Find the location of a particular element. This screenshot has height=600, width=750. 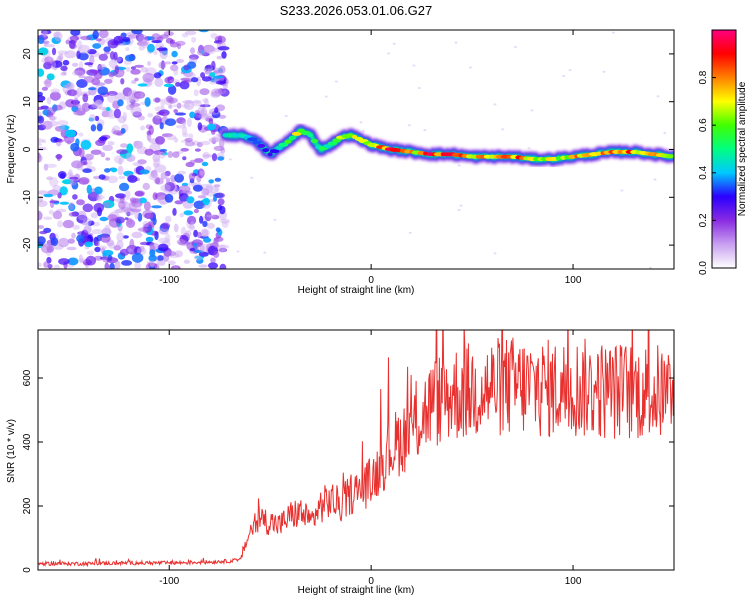

x-tick-label: 0 is located at coordinates (371, 280).